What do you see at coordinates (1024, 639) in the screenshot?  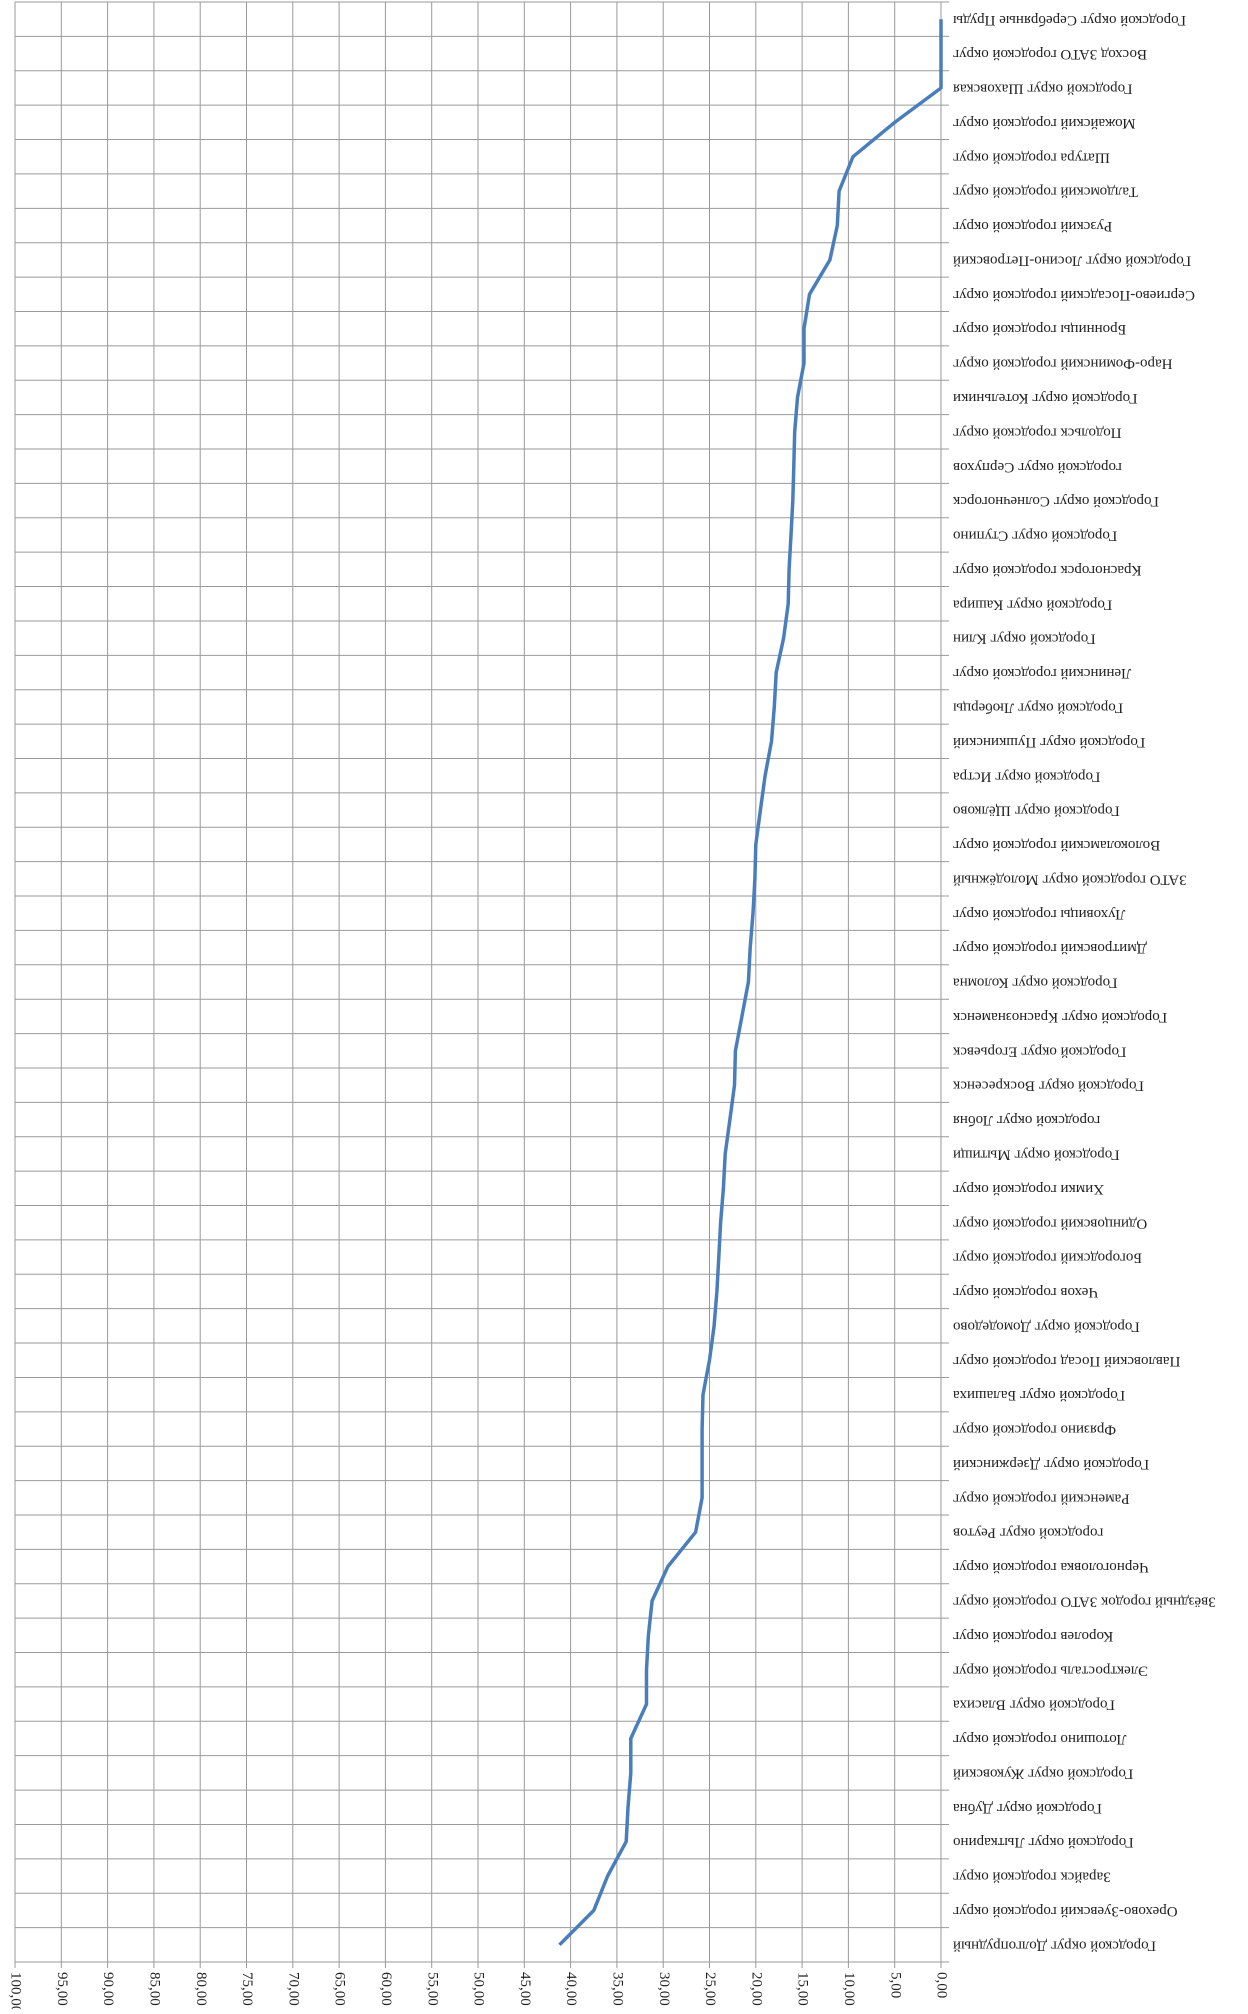 I see `category-label: Городской округ Клин` at bounding box center [1024, 639].